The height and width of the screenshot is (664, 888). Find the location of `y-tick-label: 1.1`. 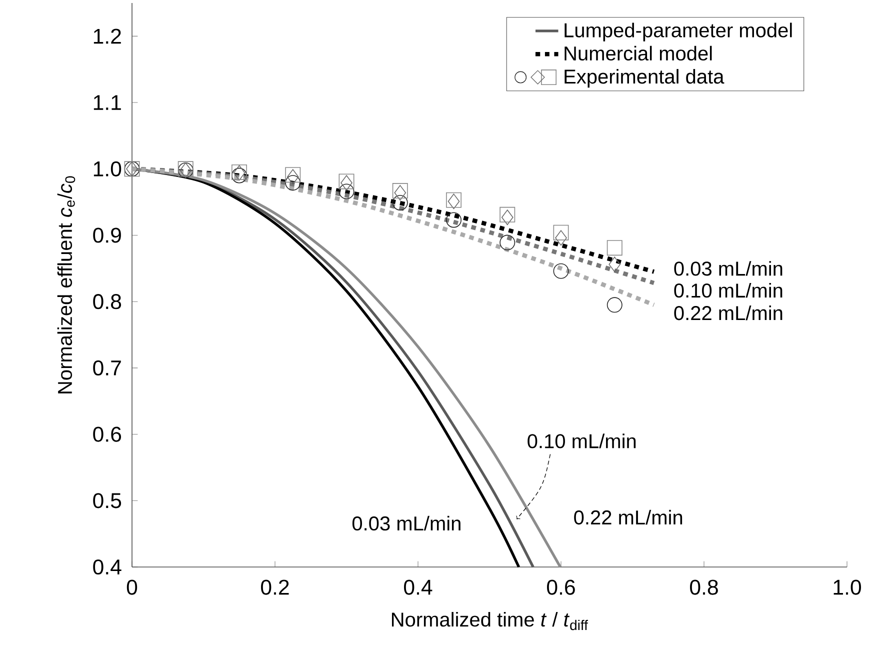

y-tick-label: 1.1 is located at coordinates (107, 102).